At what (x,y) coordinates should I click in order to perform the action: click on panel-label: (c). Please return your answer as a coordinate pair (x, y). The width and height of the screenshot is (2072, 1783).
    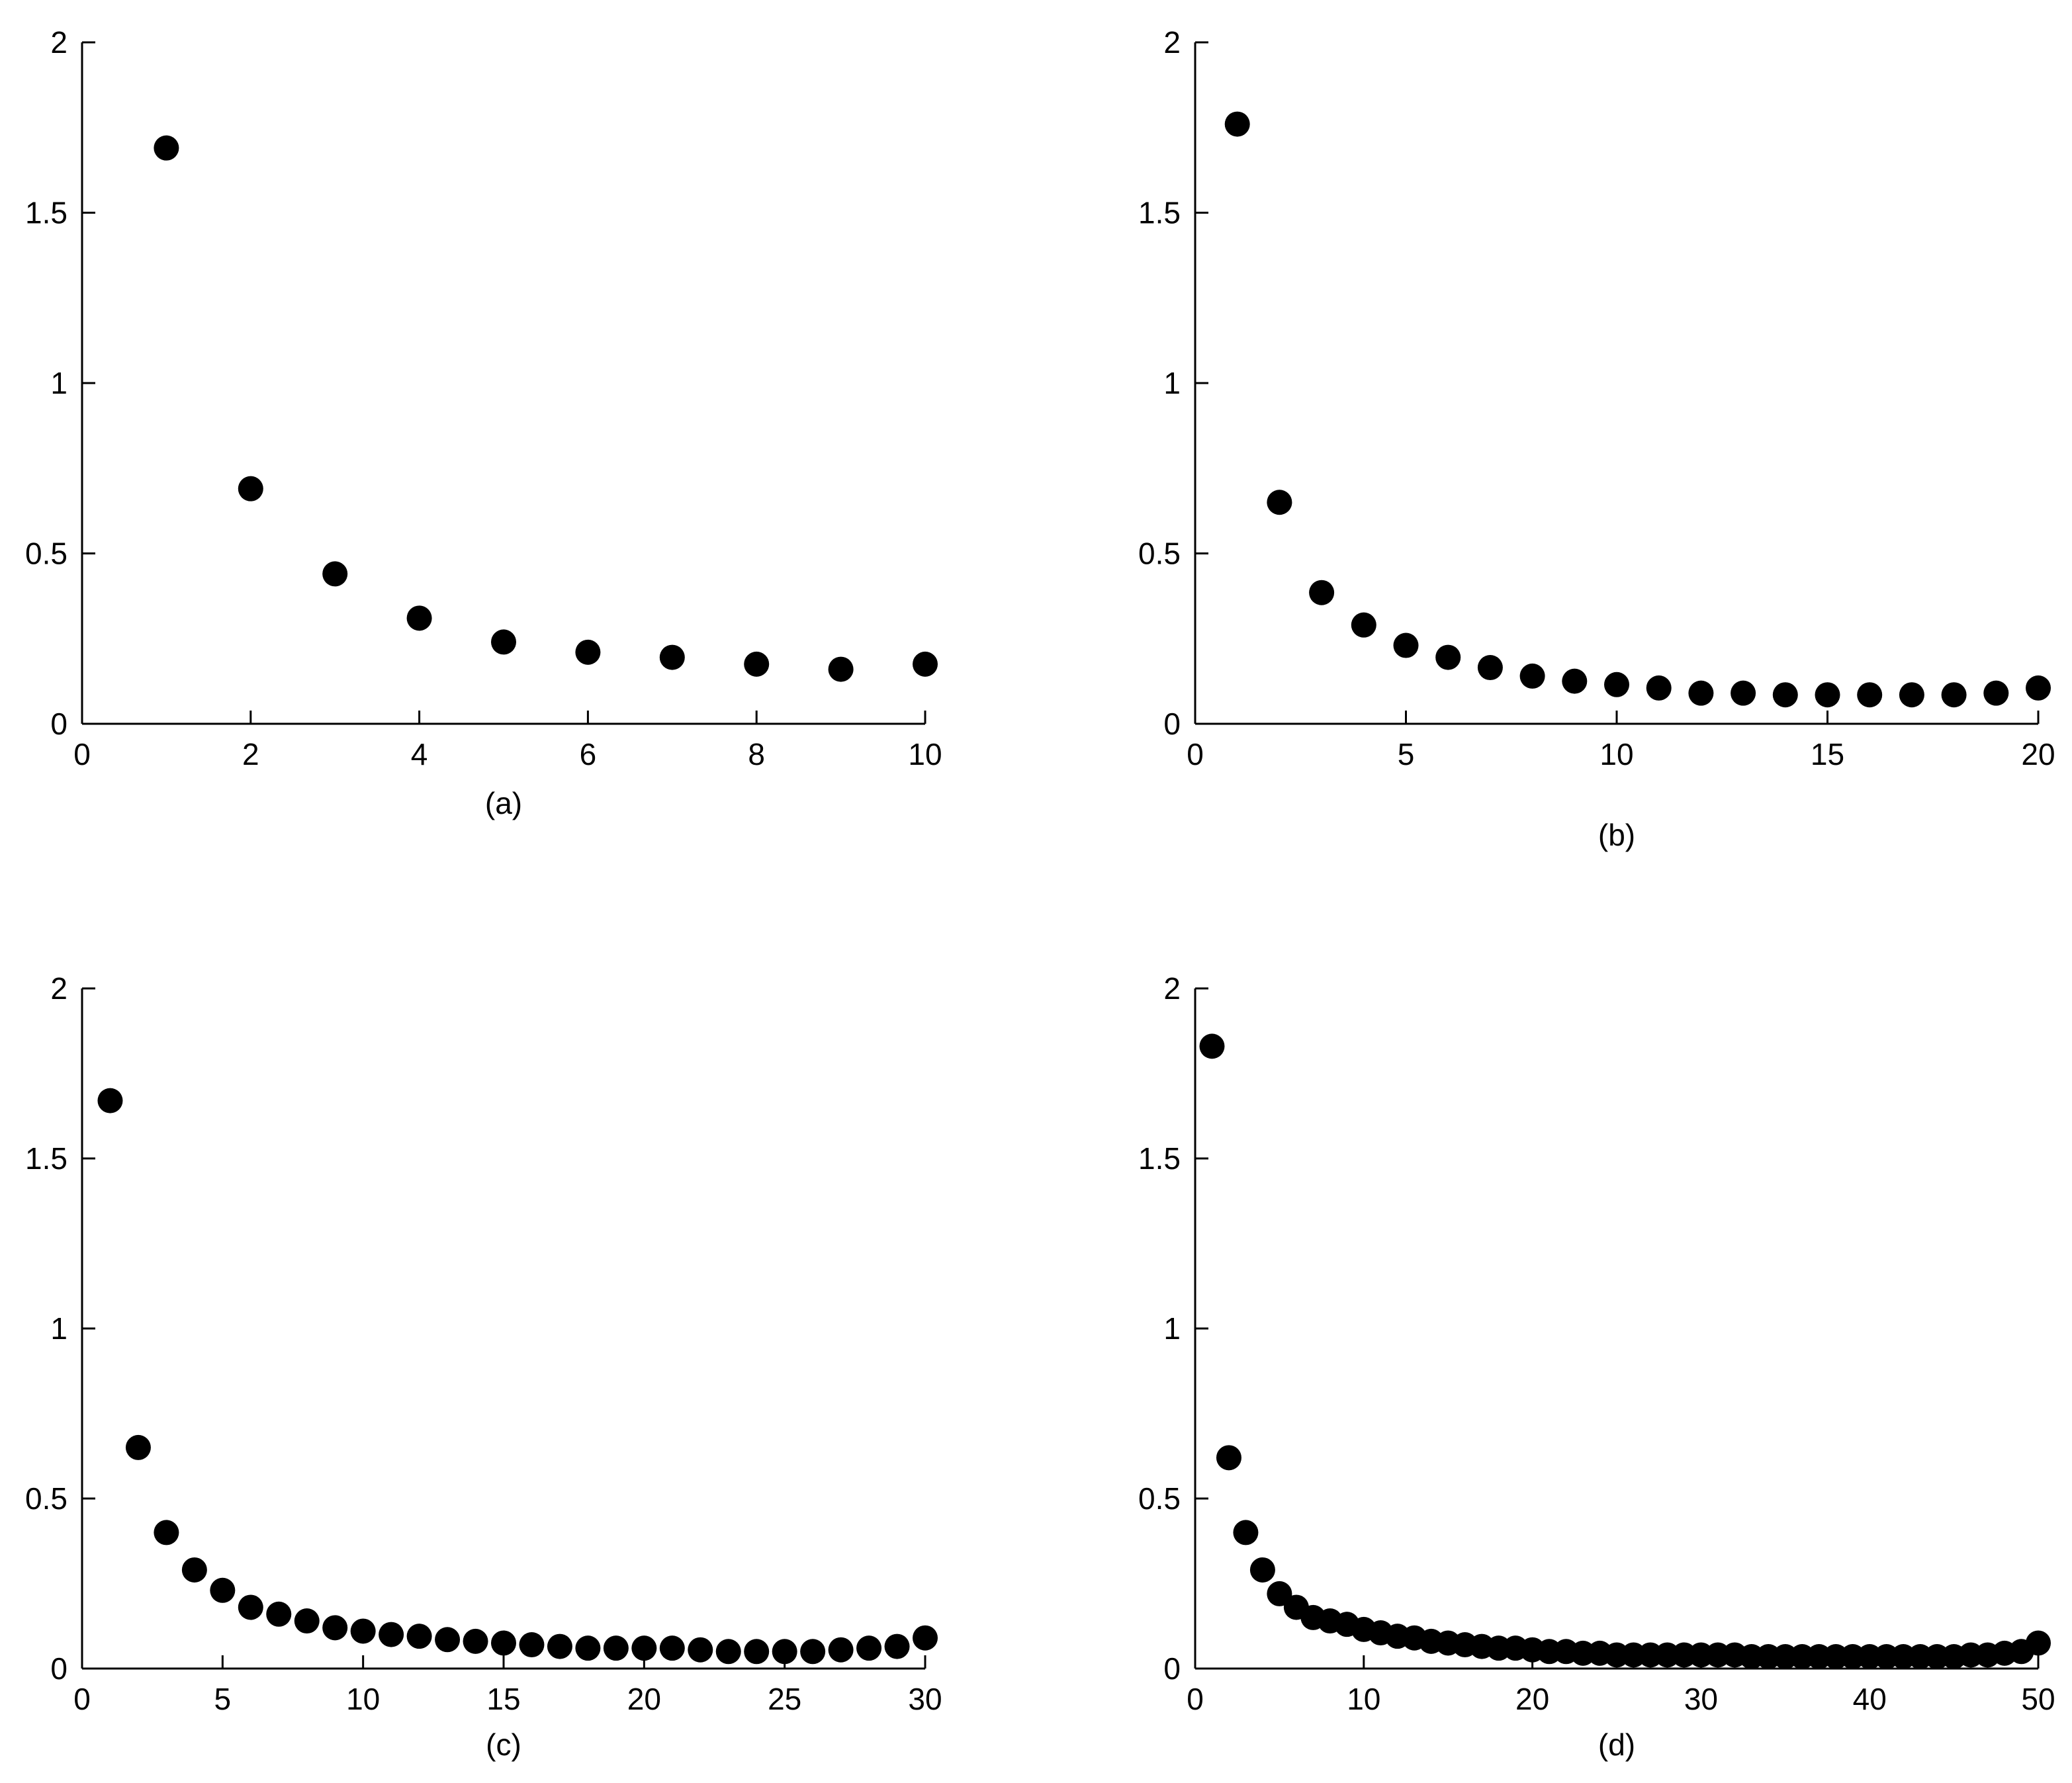
    Looking at the image, I should click on (503, 1744).